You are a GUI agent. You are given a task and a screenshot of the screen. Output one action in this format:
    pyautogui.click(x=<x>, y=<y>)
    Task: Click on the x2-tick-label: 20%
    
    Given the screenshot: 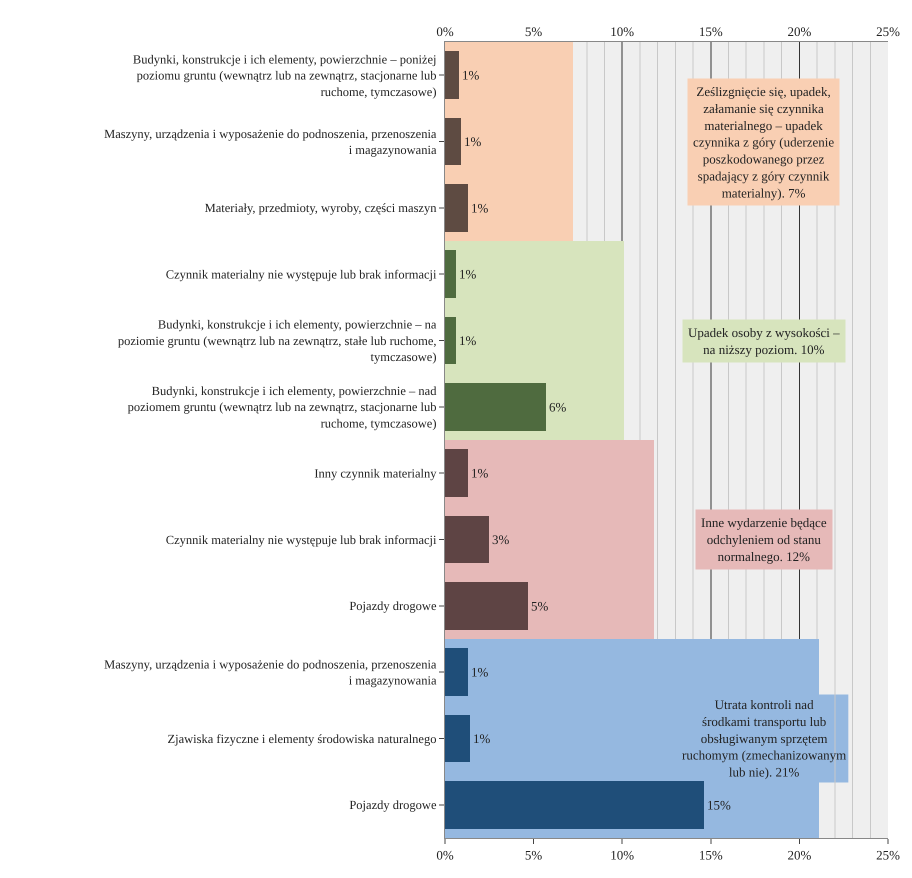 What is the action you would take?
    pyautogui.click(x=799, y=855)
    